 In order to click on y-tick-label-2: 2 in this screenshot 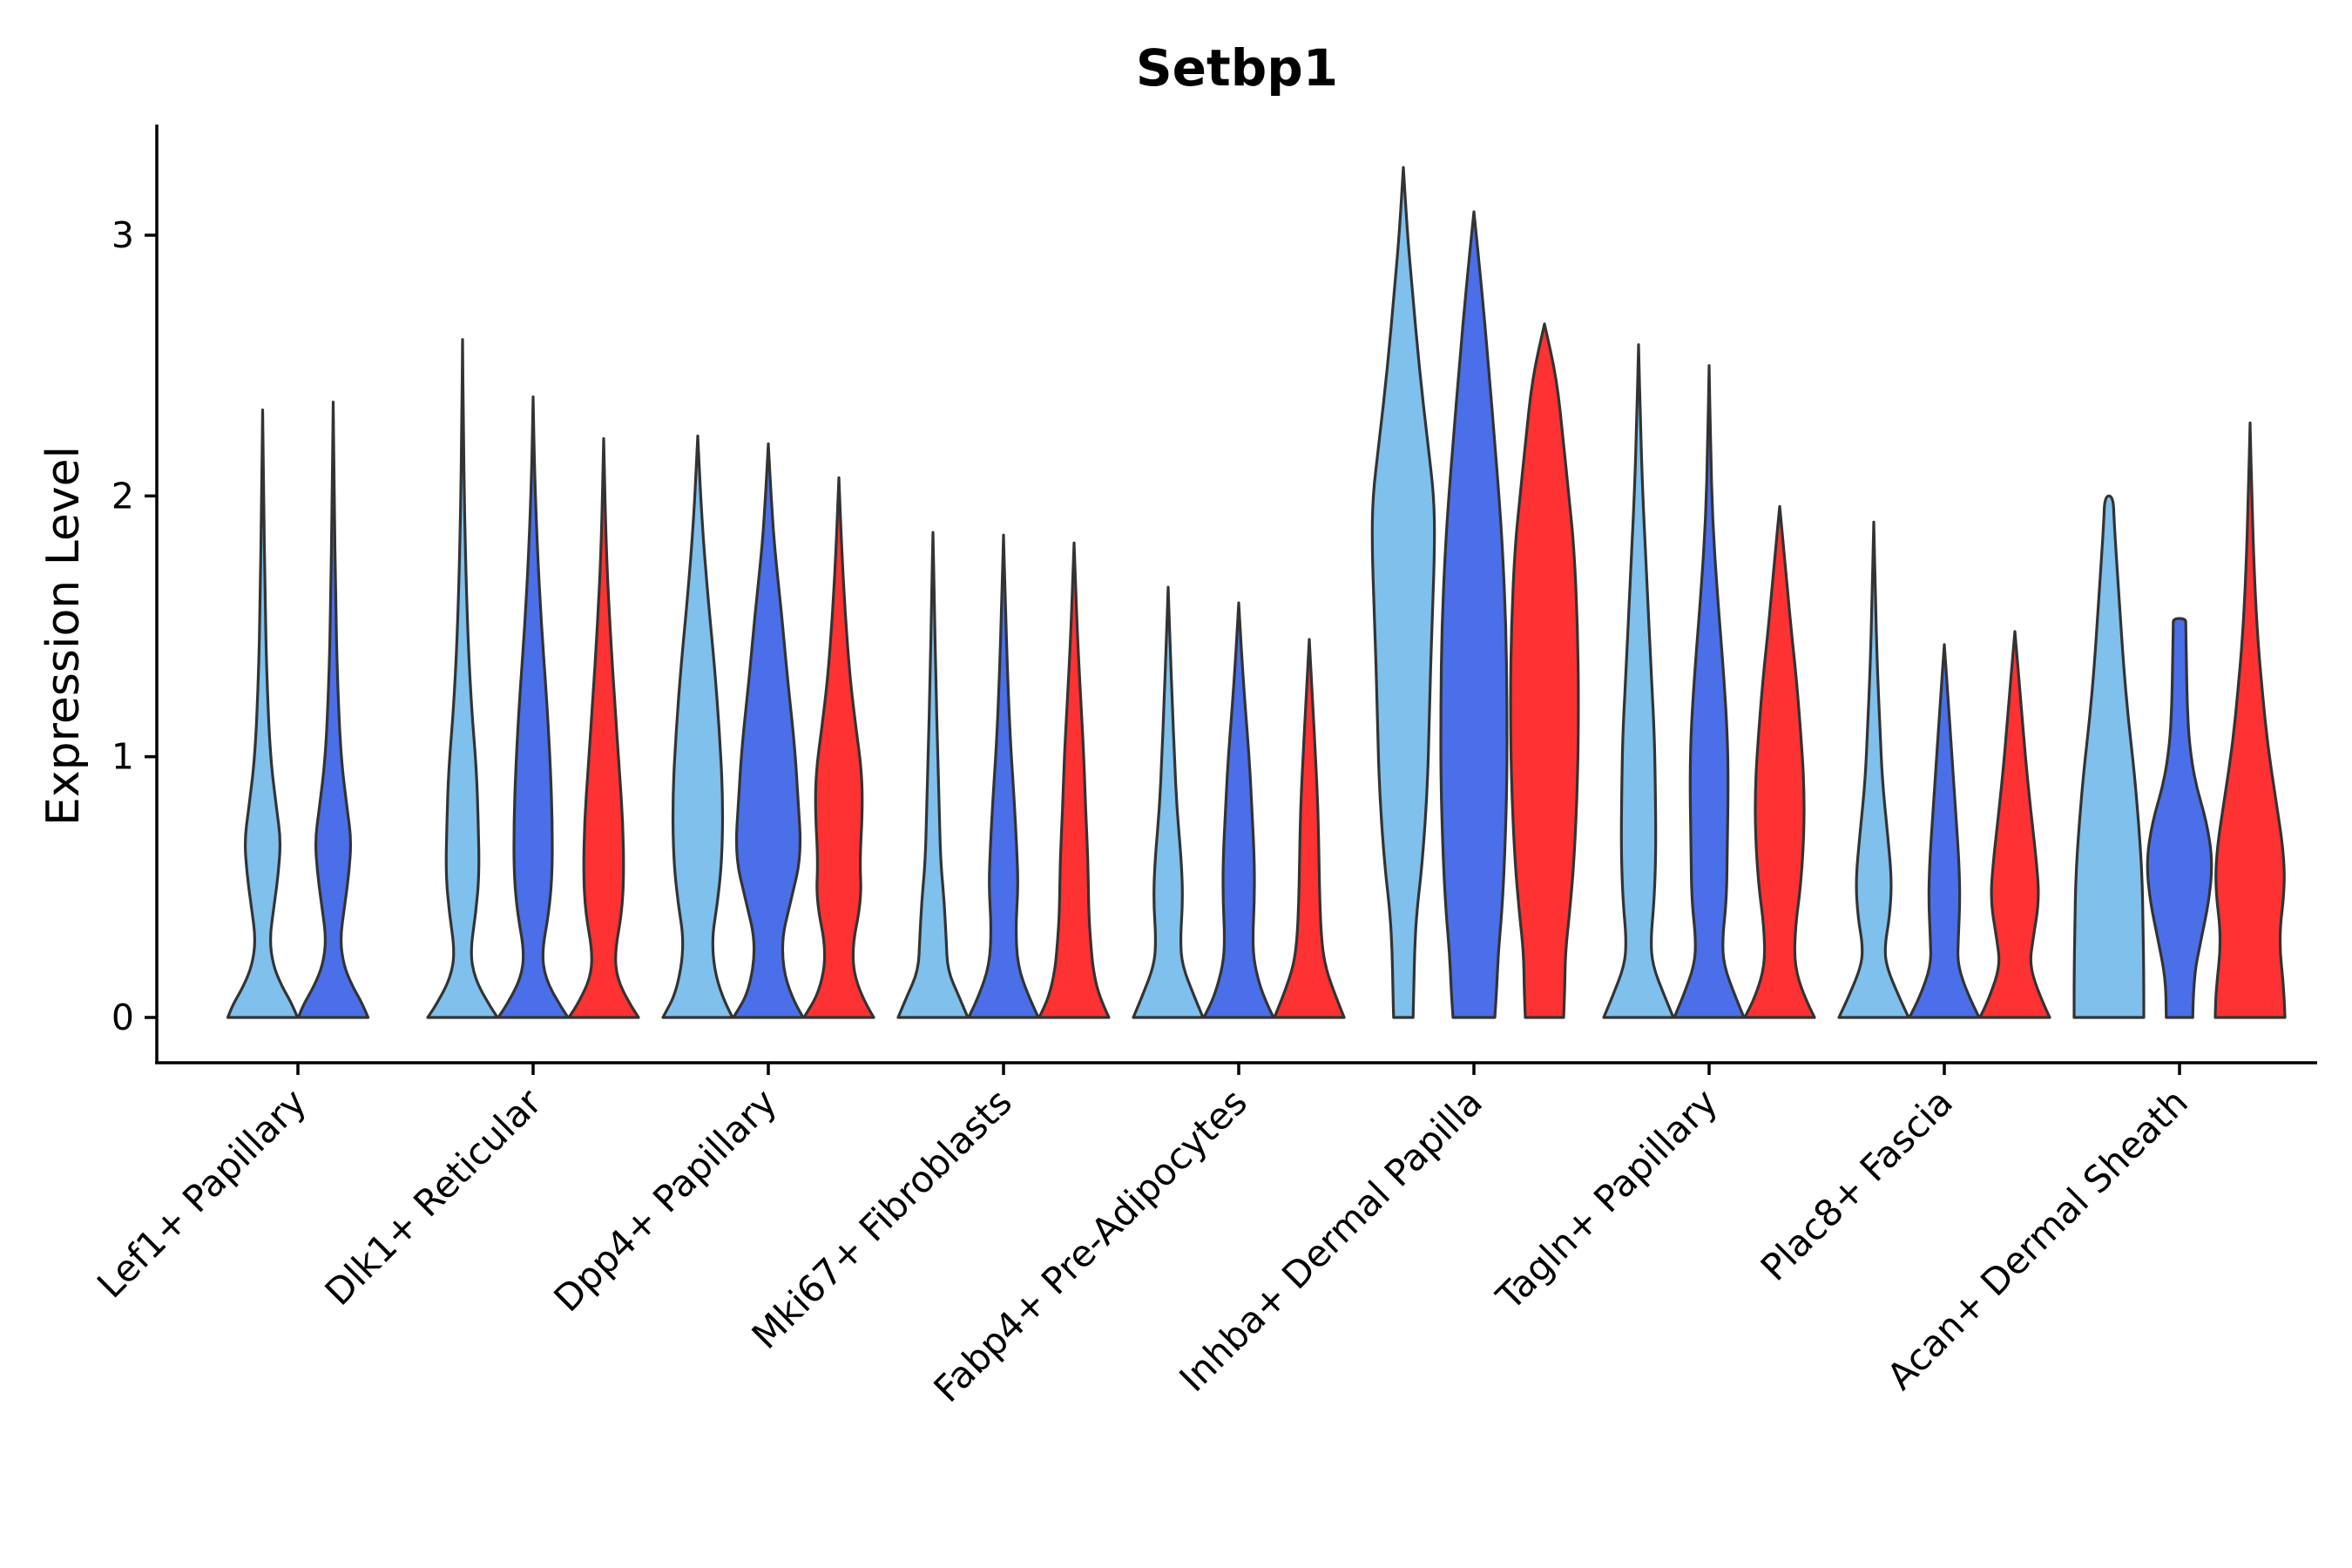, I will do `click(123, 496)`.